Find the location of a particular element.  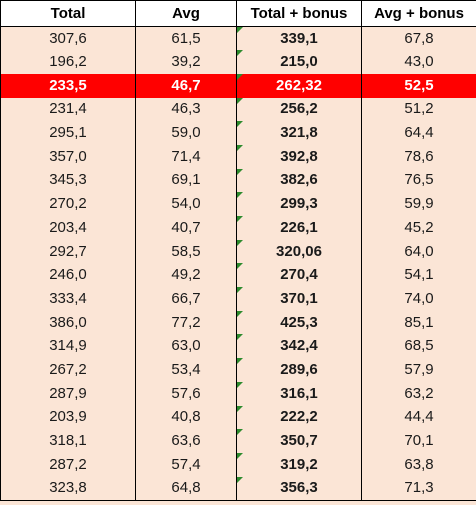

cell-avg-bonus: 63,2 is located at coordinates (418, 393).